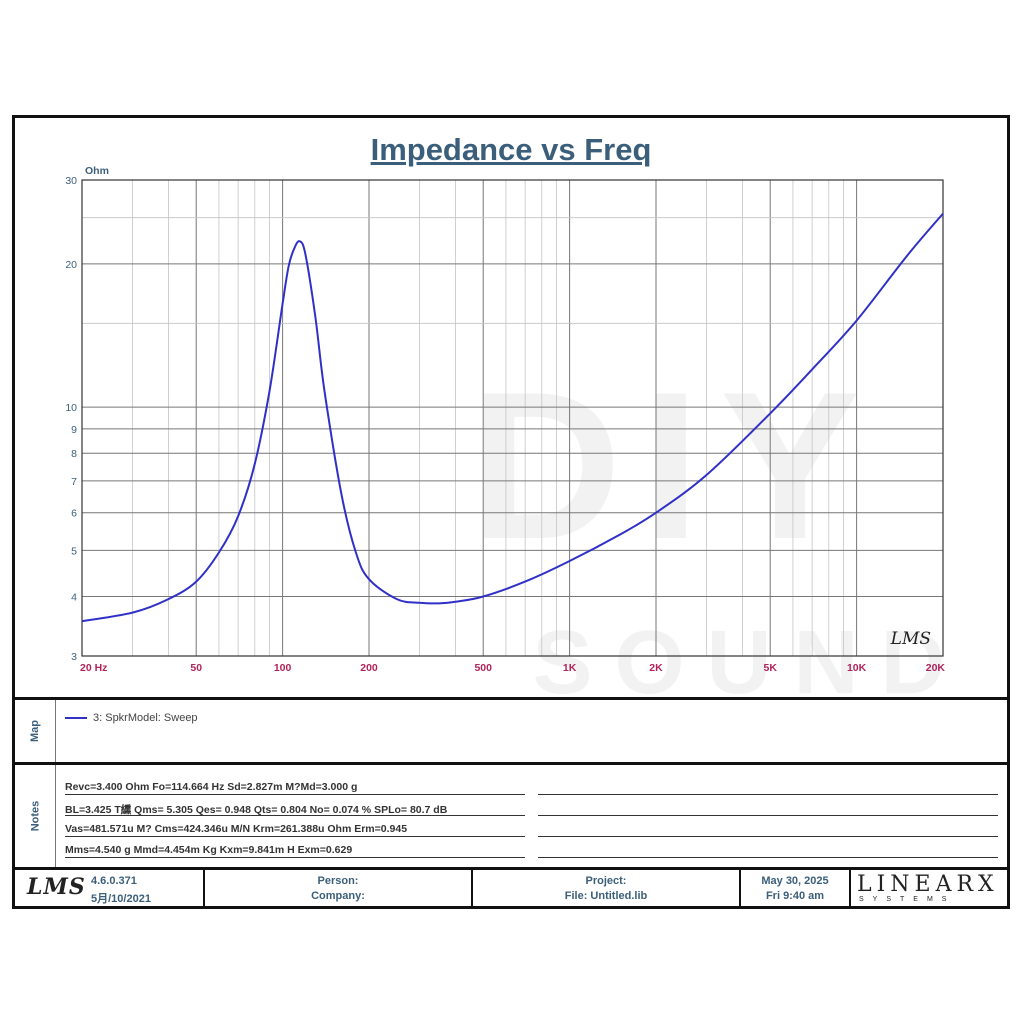 Image resolution: width=1024 pixels, height=1024 pixels. I want to click on x-tick-label: 20 Hz, so click(93, 668).